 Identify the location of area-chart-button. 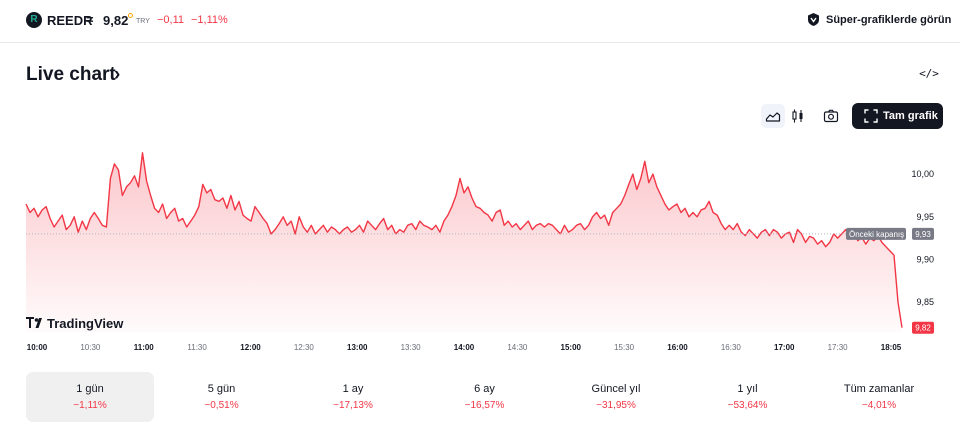
(773, 116).